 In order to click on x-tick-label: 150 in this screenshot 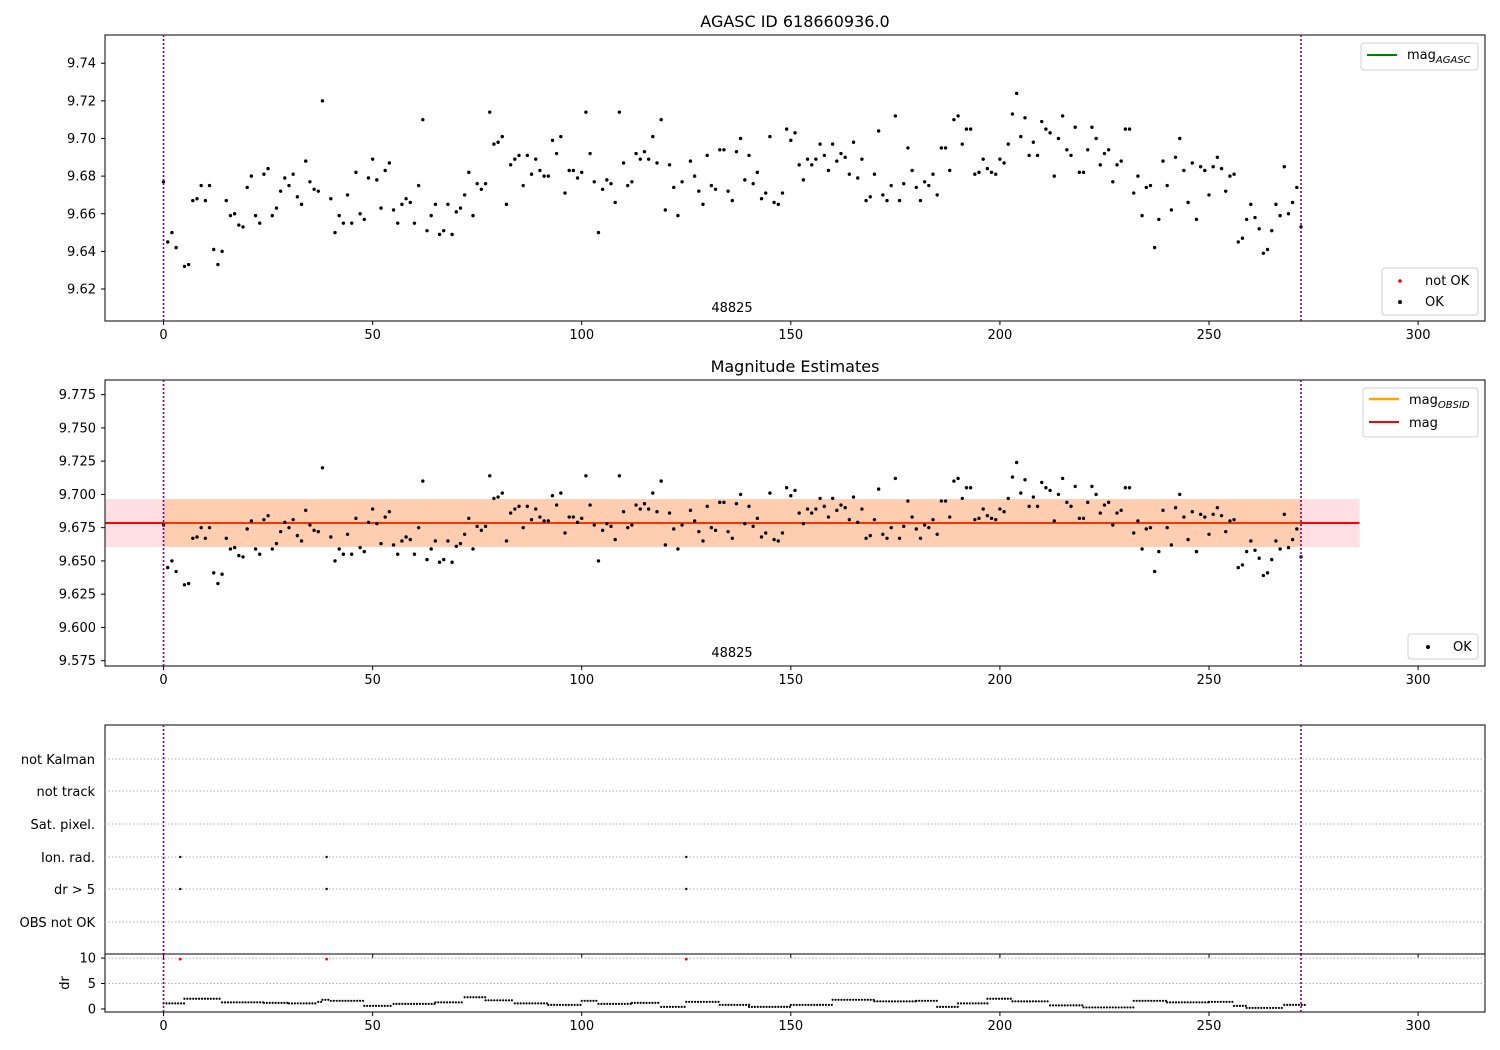, I will do `click(790, 335)`.